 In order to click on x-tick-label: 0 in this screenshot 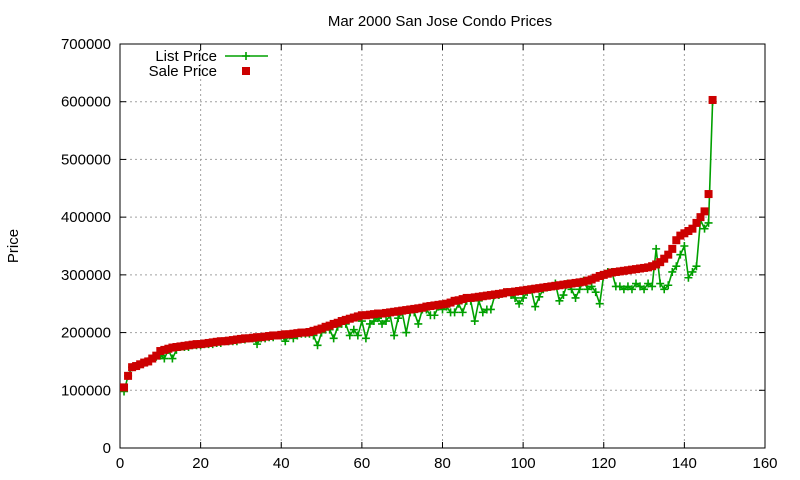, I will do `click(120, 463)`.